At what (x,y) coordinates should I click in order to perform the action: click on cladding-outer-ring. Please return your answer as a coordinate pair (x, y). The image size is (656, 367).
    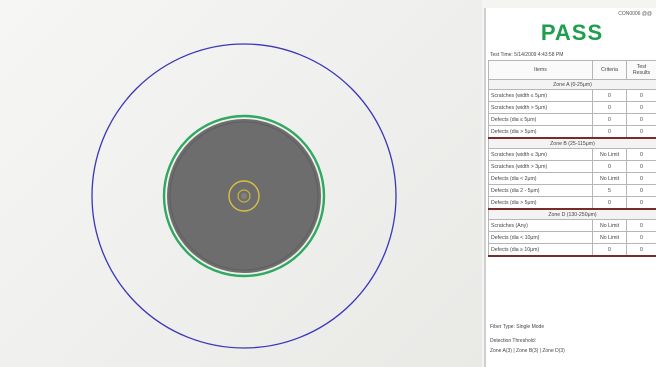
    Looking at the image, I should click on (244, 196).